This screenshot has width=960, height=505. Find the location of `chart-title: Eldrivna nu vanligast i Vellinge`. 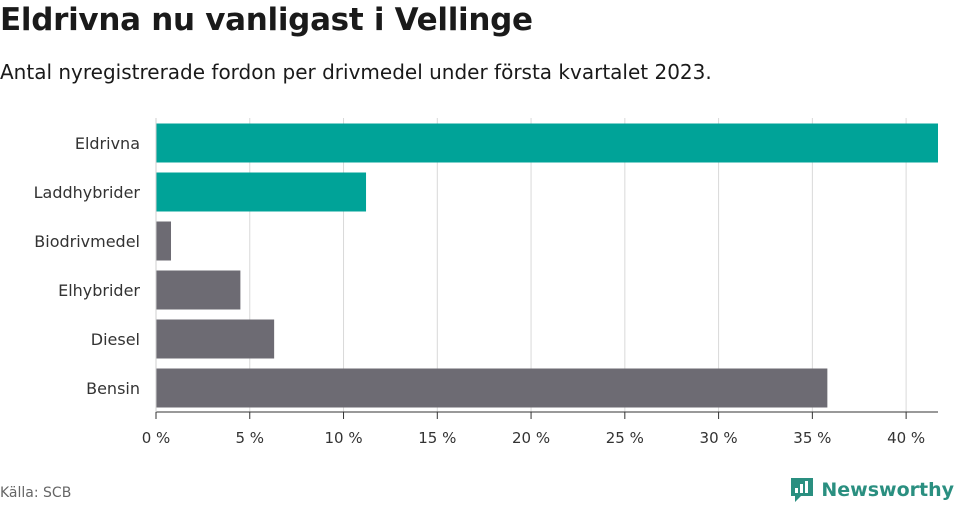

chart-title: Eldrivna nu vanligast i Vellinge is located at coordinates (266, 20).